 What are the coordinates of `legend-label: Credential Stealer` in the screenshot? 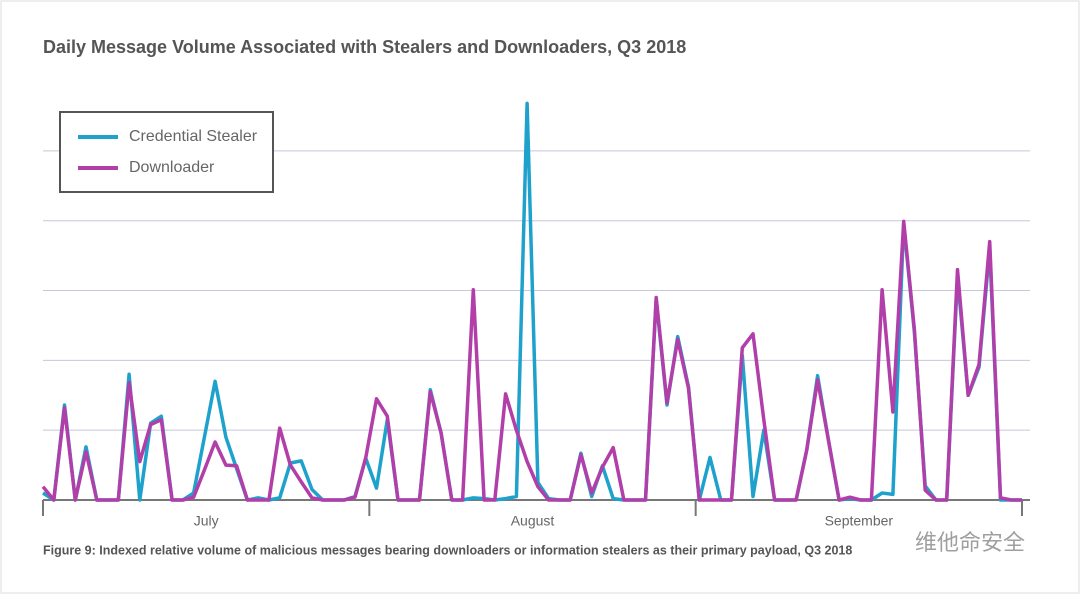 It's located at (193, 136).